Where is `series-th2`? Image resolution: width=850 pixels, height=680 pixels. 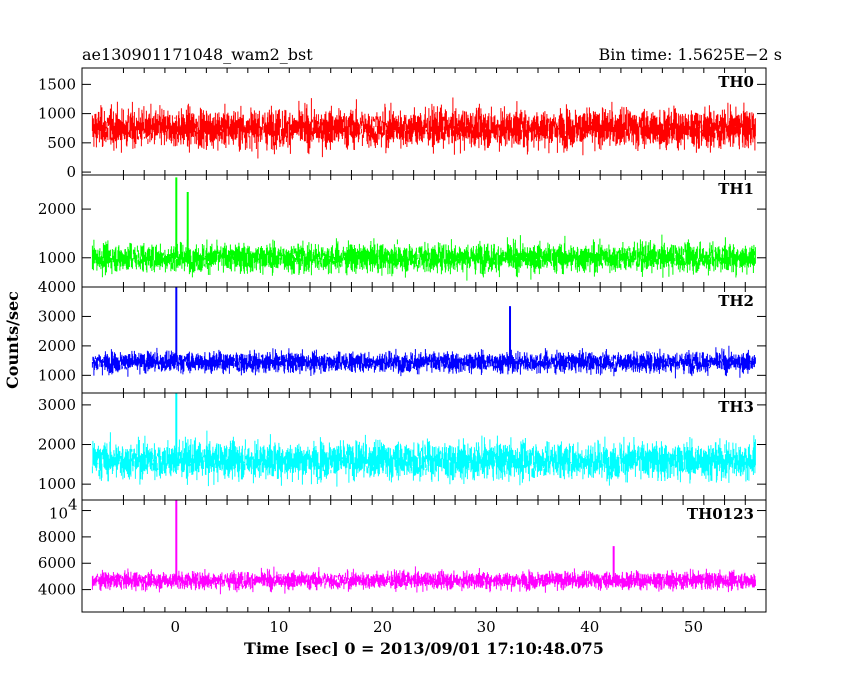 series-th2 is located at coordinates (423, 362).